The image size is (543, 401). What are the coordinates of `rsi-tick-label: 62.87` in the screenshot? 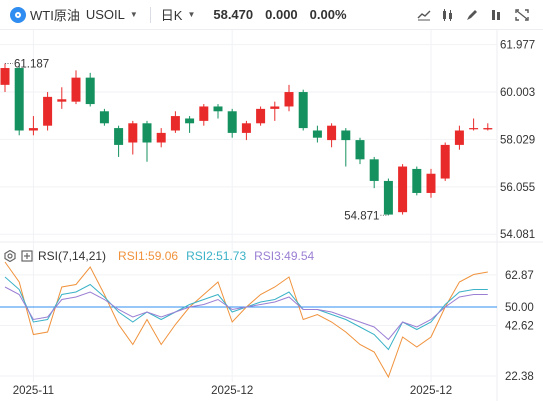 It's located at (519, 276).